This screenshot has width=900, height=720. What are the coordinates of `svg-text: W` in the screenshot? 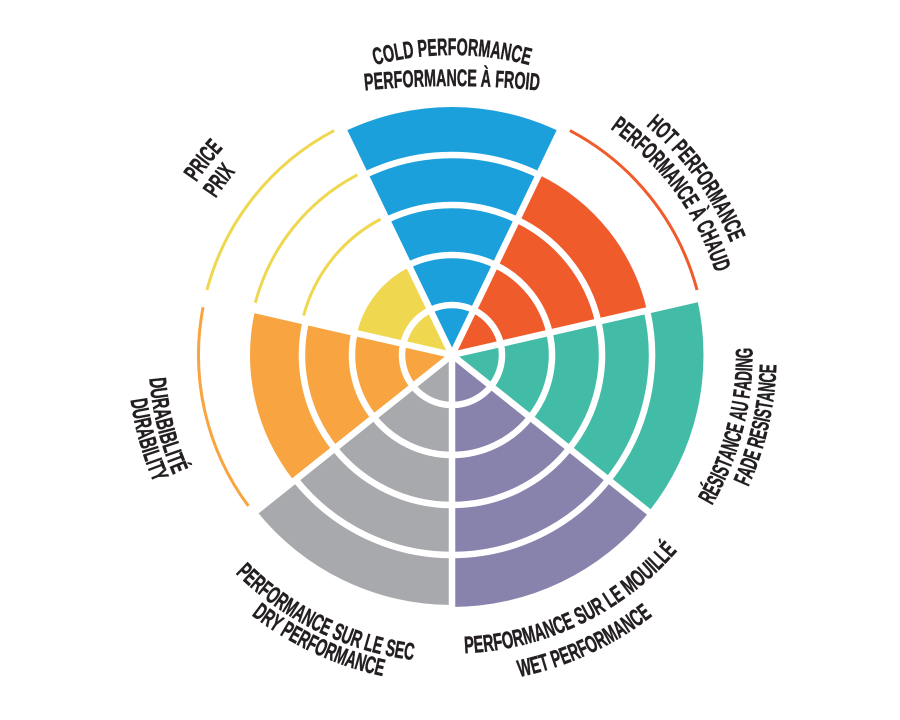 It's located at (524, 668).